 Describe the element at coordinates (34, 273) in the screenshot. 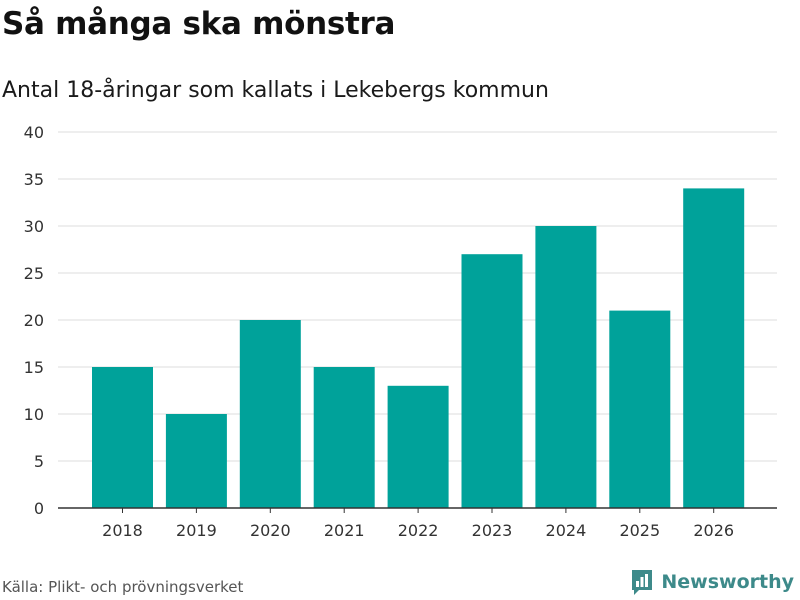

I see `y-tick-label: 25` at that location.